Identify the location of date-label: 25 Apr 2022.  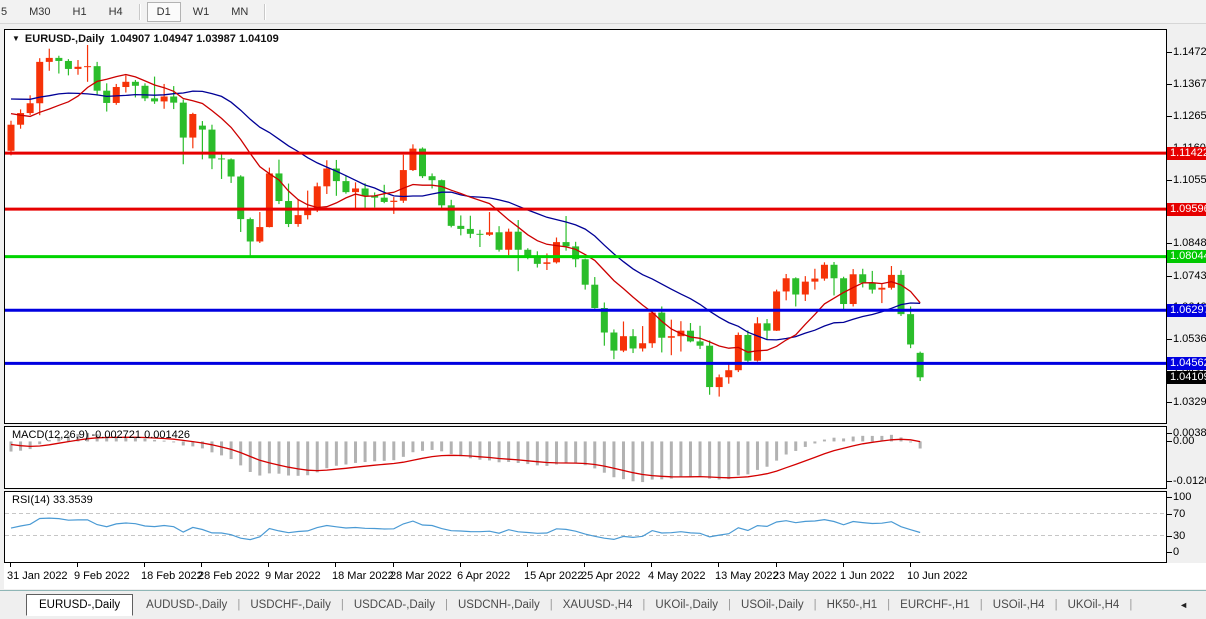
(611, 576).